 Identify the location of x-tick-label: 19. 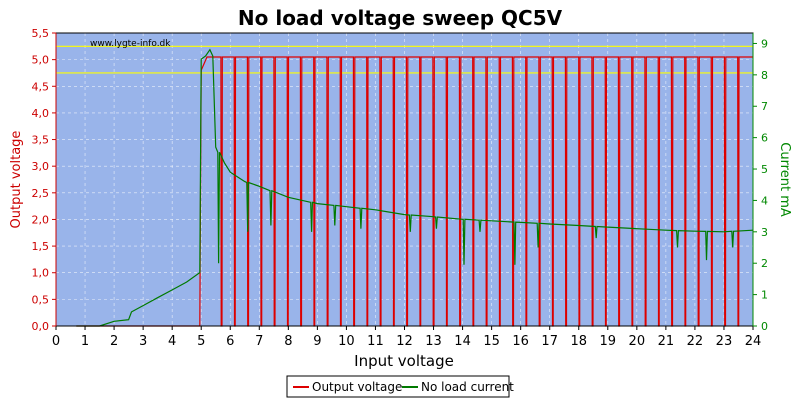
(608, 341).